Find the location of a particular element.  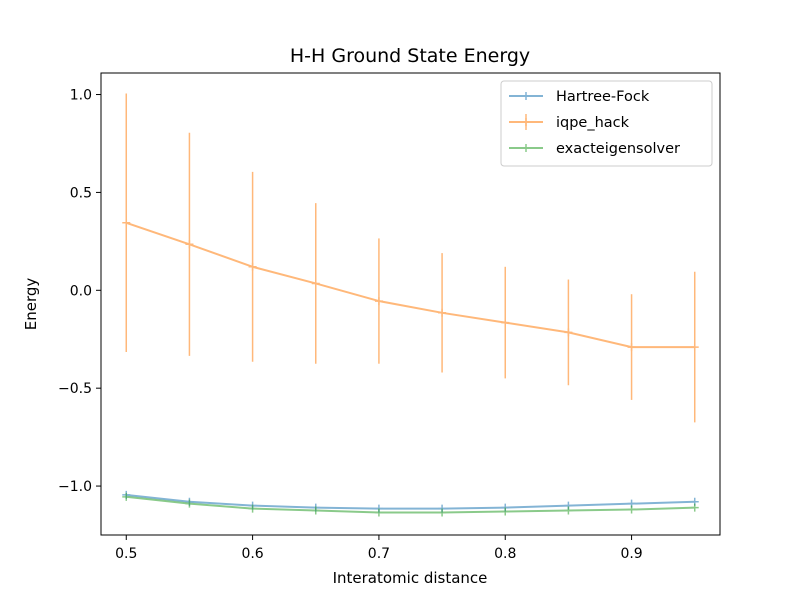

series-line-hartree-fock is located at coordinates (410, 501).